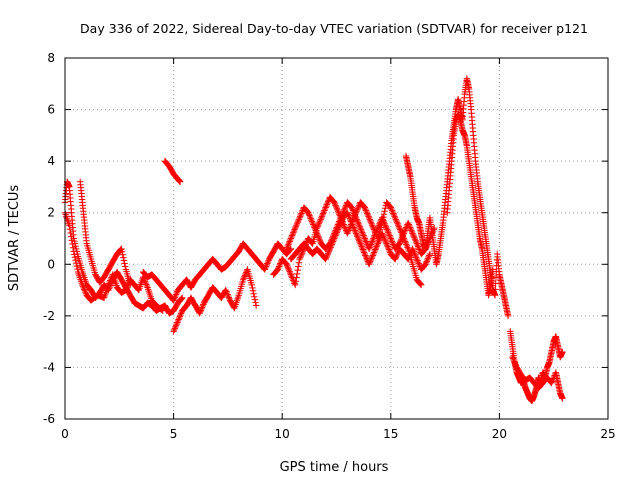 The height and width of the screenshot is (480, 640). Describe the element at coordinates (217, 272) in the screenshot. I see `series-sdtvar` at that location.